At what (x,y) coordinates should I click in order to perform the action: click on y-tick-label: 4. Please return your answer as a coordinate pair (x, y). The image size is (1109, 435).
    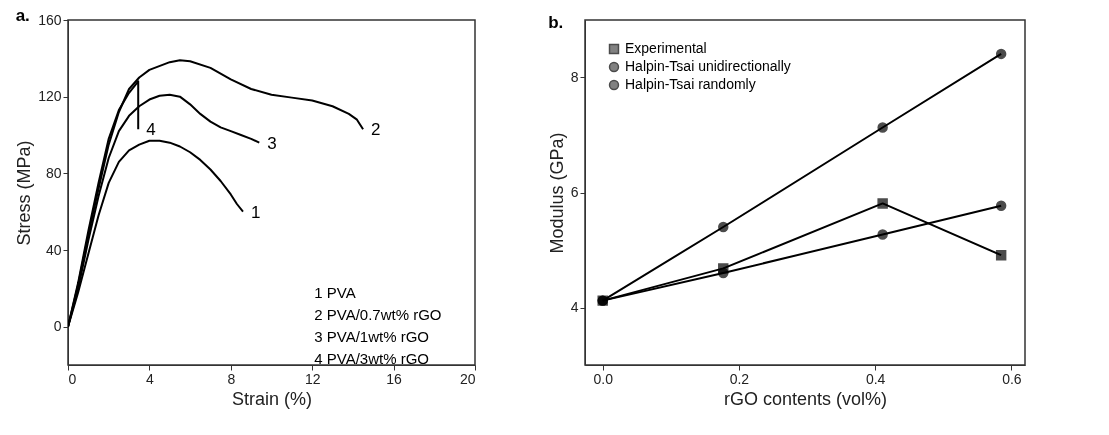
    Looking at the image, I should click on (574, 307).